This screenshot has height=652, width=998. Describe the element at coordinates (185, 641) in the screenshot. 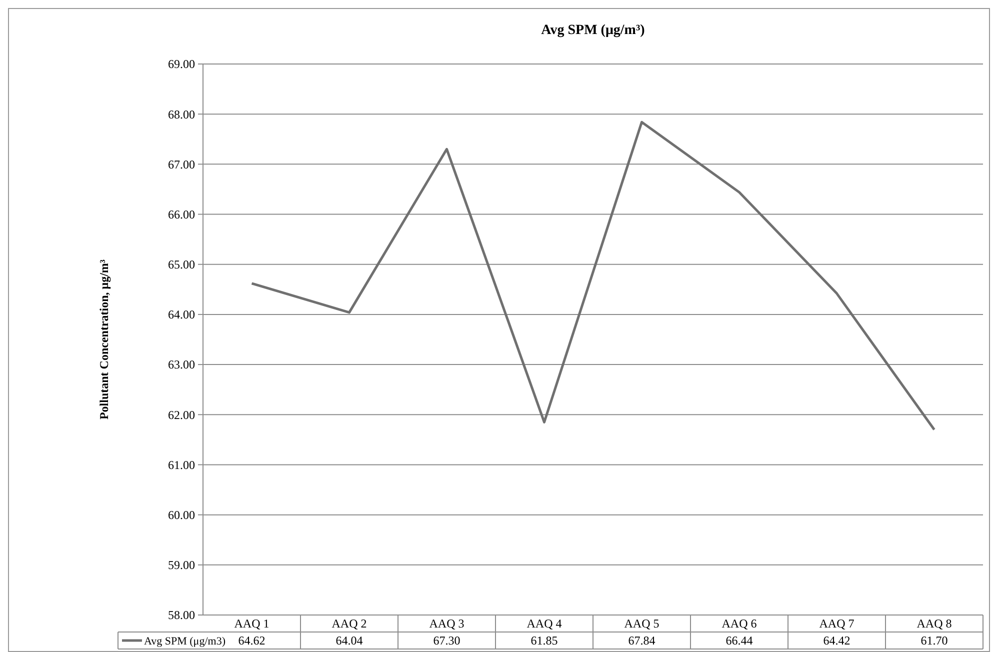

I see `legend-label: Avg SPM (μg/m3)` at that location.